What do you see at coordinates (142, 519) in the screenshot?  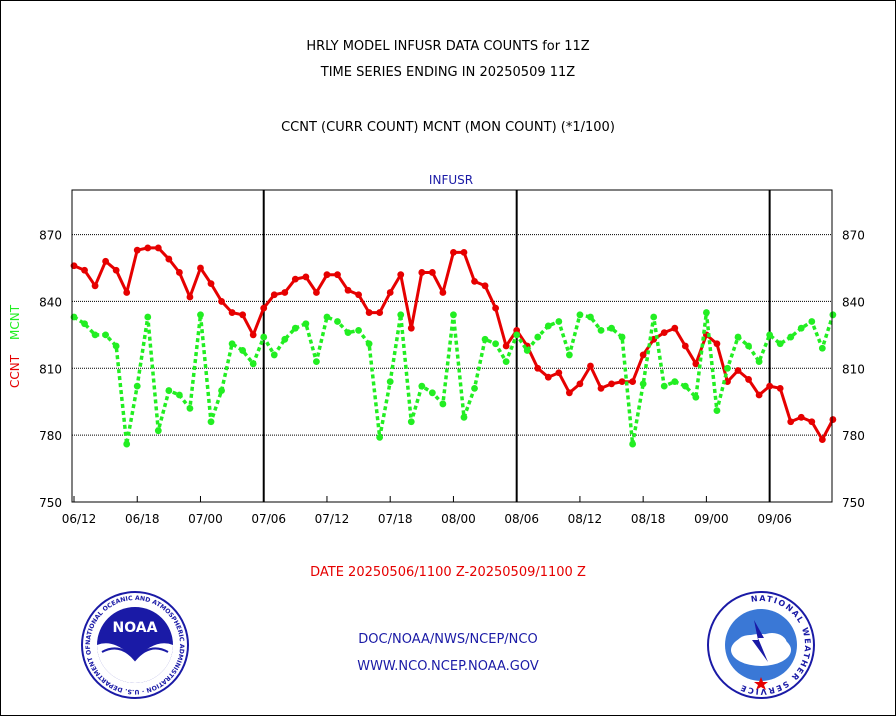 I see `x-tick-label-1: 06/18` at bounding box center [142, 519].